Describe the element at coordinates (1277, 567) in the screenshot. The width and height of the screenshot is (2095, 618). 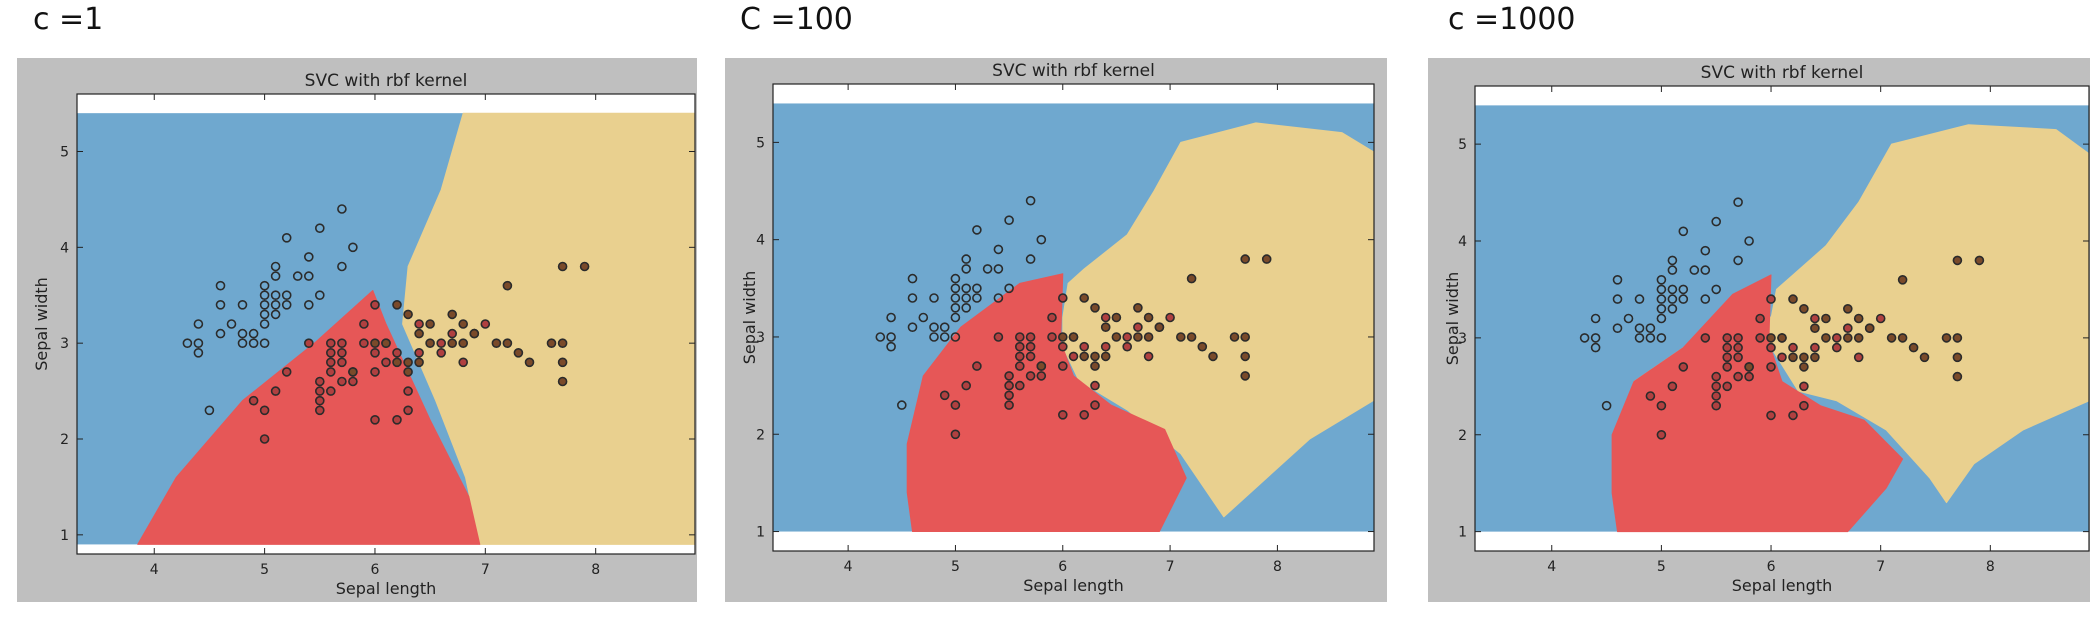
I see `x-tick-label: 8` at that location.